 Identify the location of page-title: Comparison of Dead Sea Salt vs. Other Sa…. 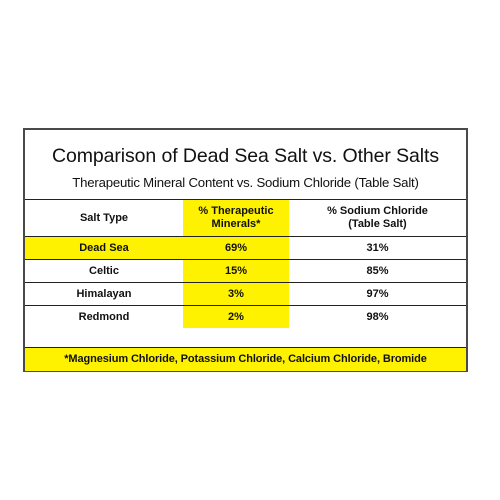
(245, 156).